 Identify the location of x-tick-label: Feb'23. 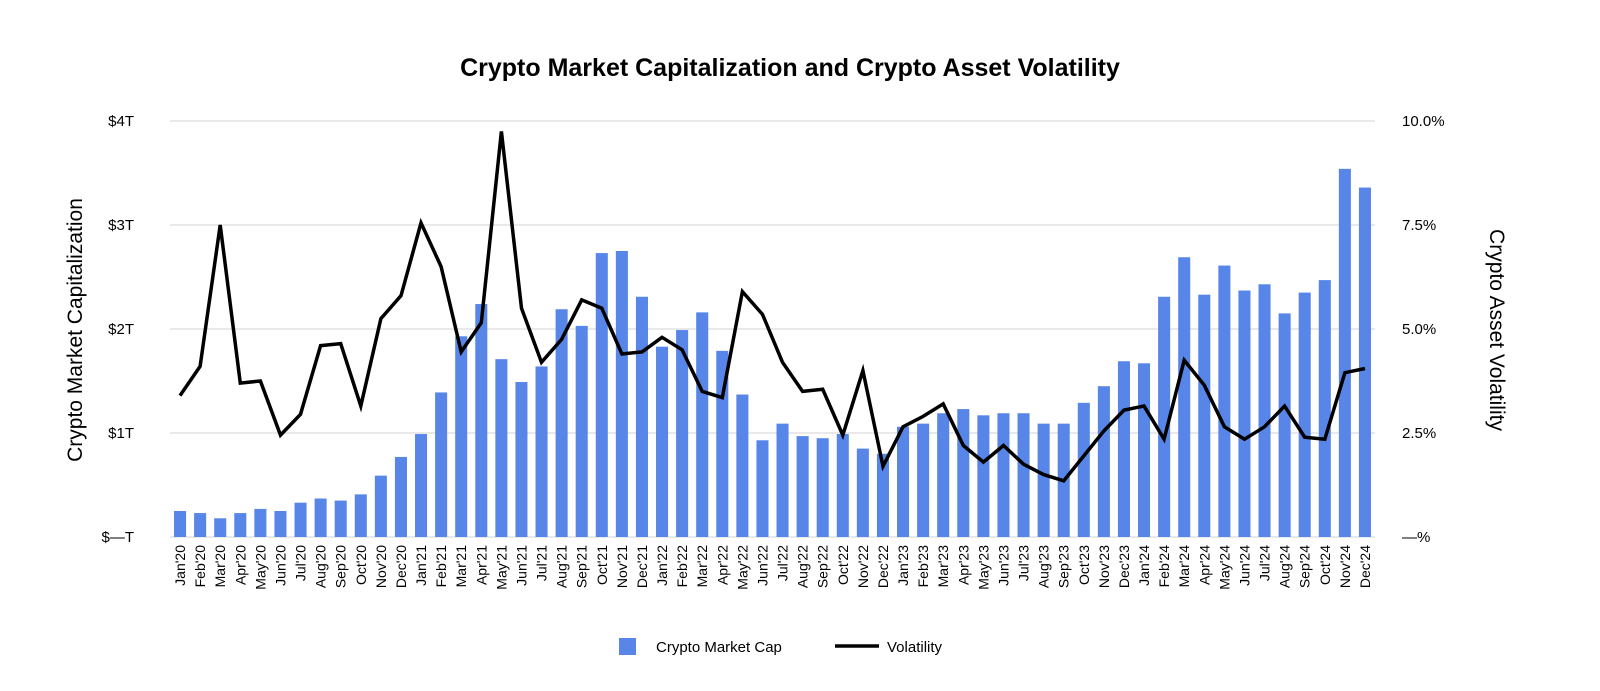
(923, 566).